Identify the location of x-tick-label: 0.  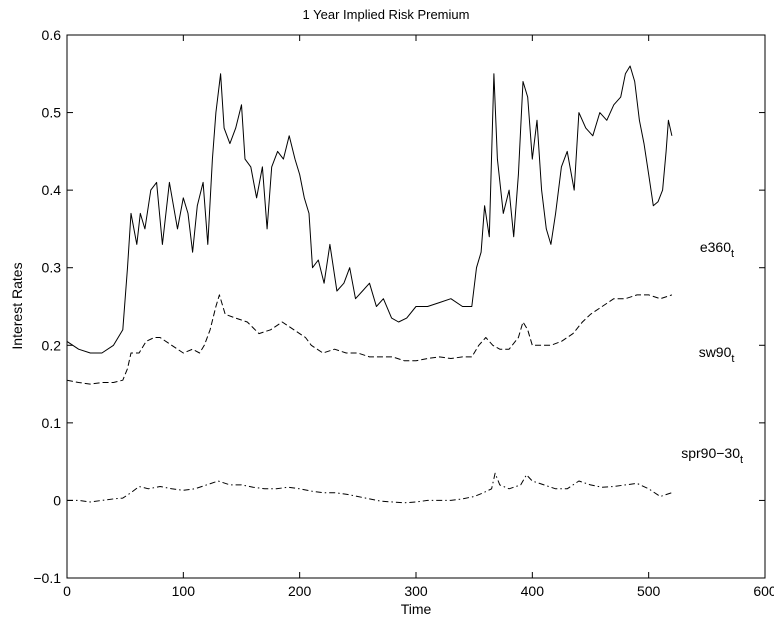
(67, 591).